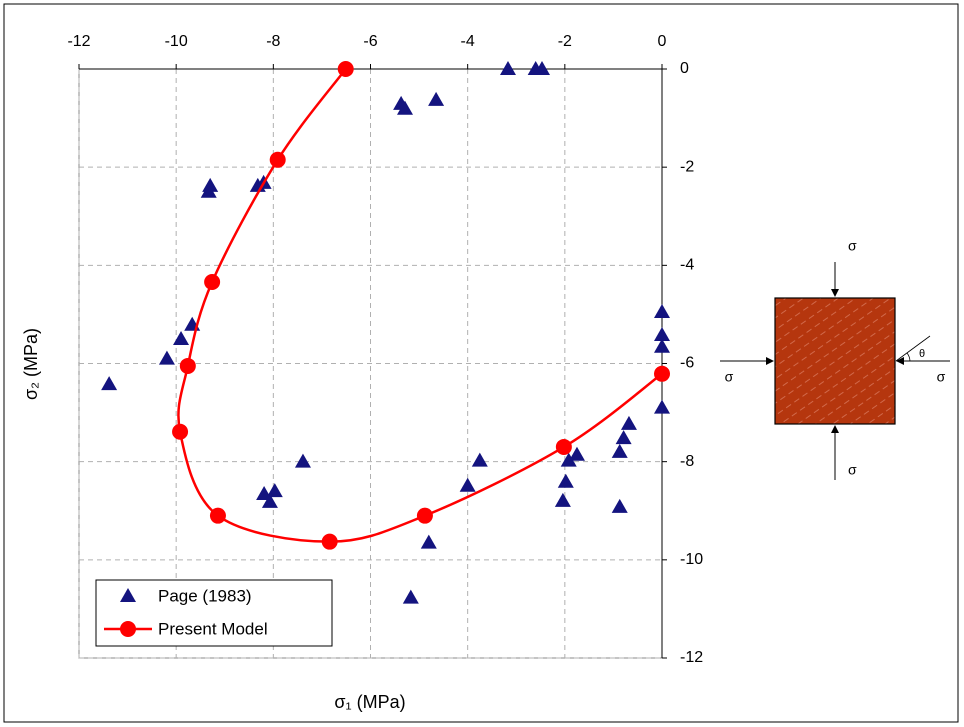  What do you see at coordinates (468, 41) in the screenshot?
I see `x-tick-label: -4` at bounding box center [468, 41].